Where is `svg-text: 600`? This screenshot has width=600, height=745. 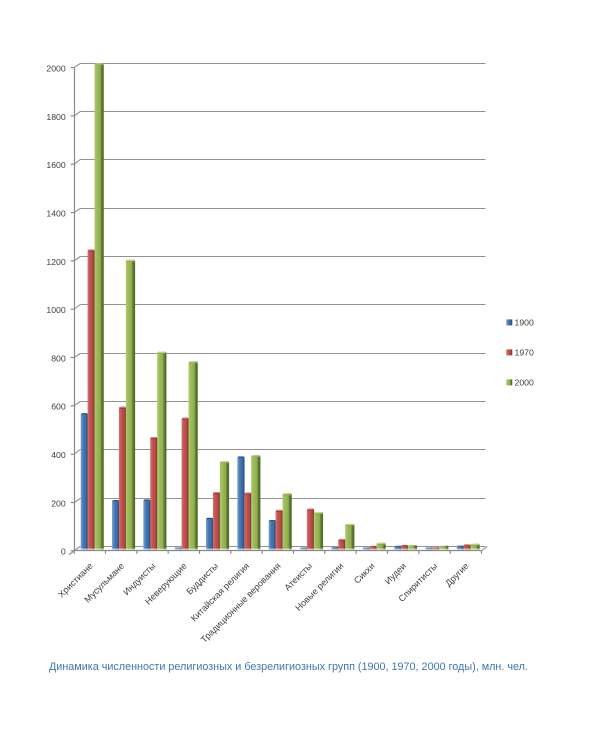 svg-text: 600 is located at coordinates (58, 407).